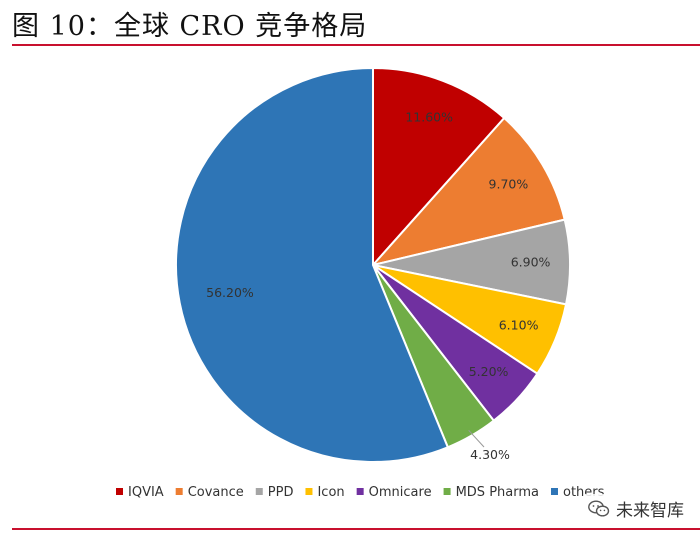 The height and width of the screenshot is (536, 700). What do you see at coordinates (489, 371) in the screenshot?
I see `data-label-omnicare: 5.20%` at bounding box center [489, 371].